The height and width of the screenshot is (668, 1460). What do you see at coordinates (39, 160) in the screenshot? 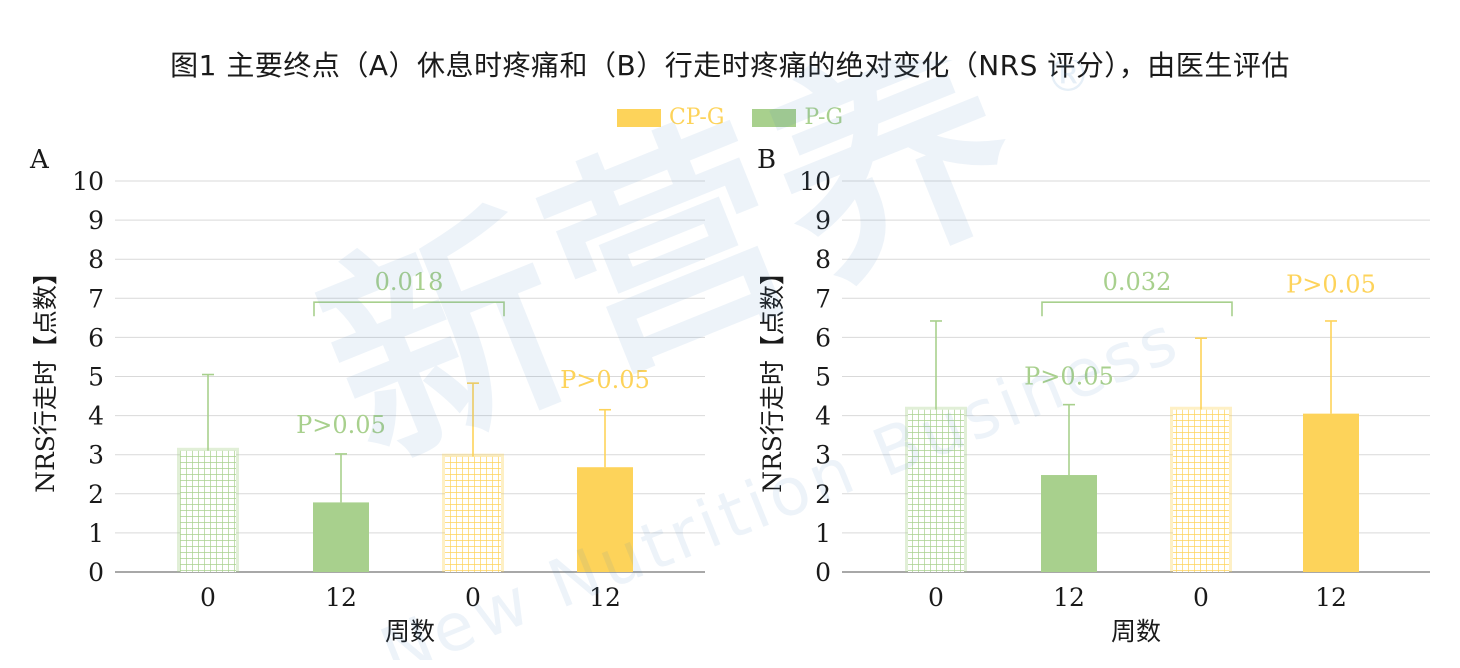
I see `panel-label: A` at bounding box center [39, 160].